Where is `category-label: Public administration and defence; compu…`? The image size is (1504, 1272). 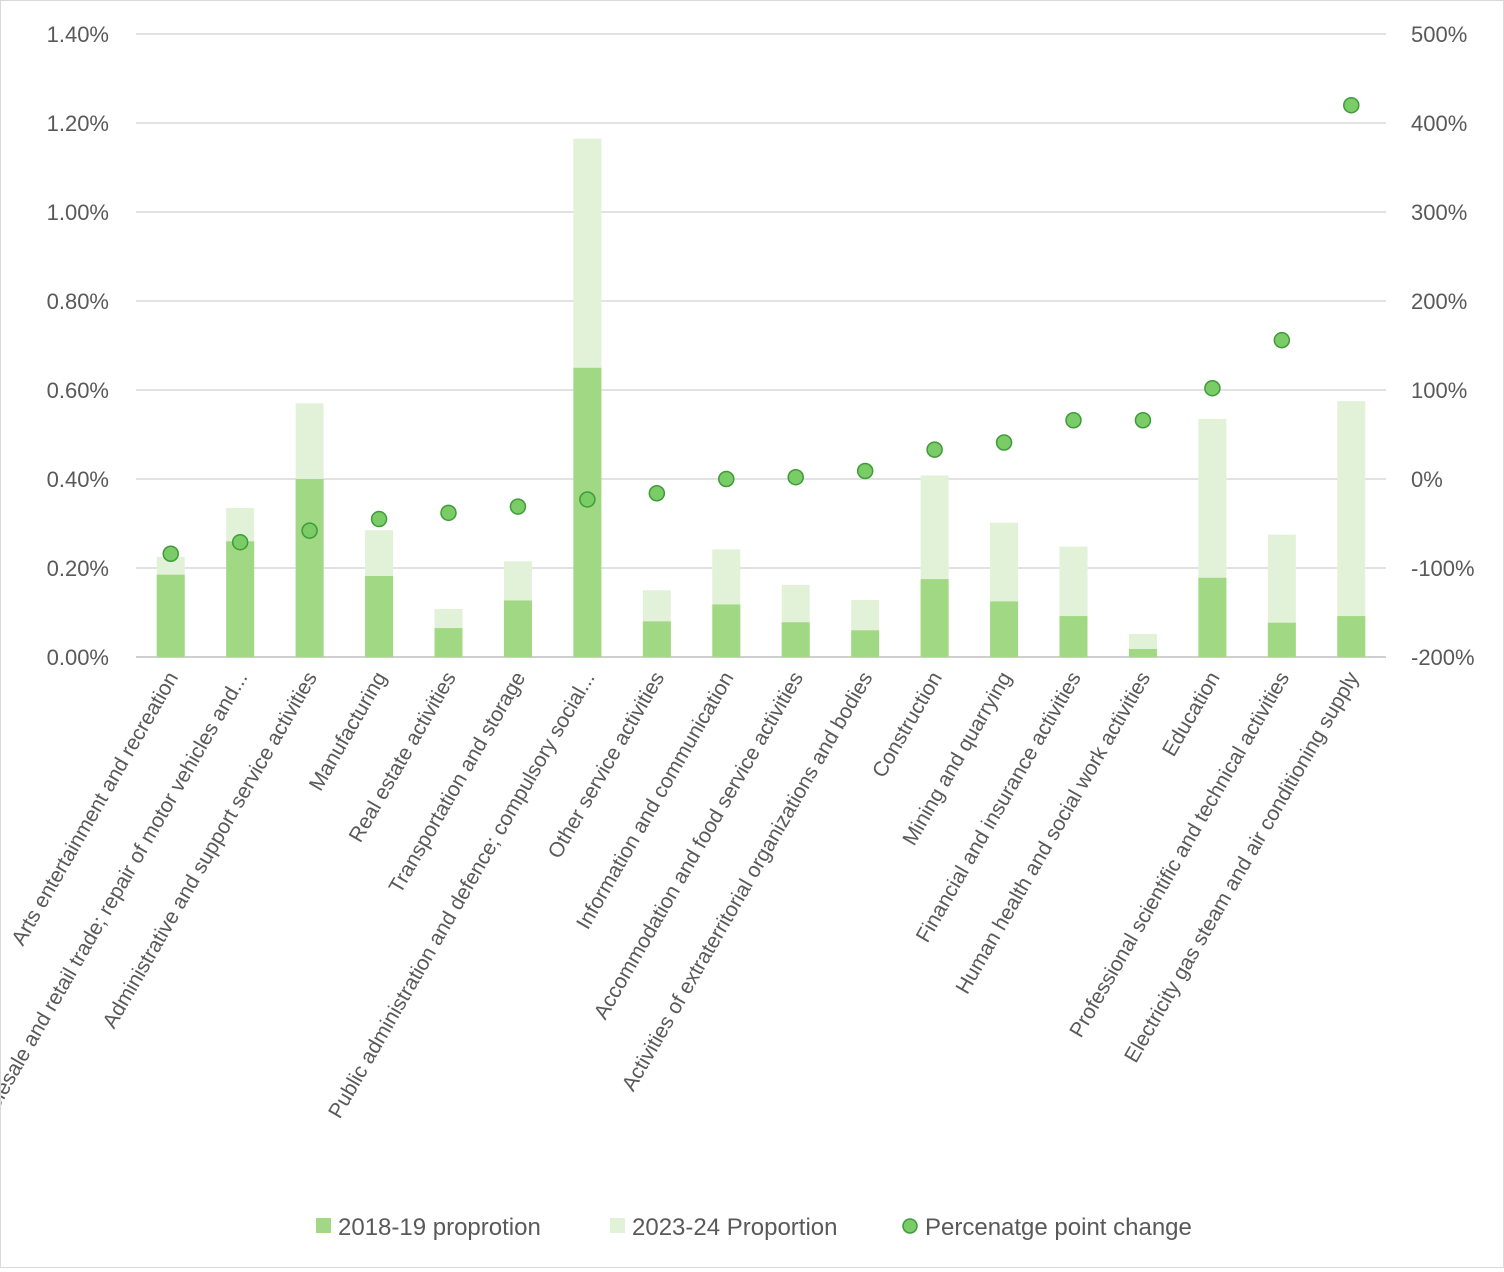
category-label: Public administration and defence; compu… is located at coordinates (462, 895).